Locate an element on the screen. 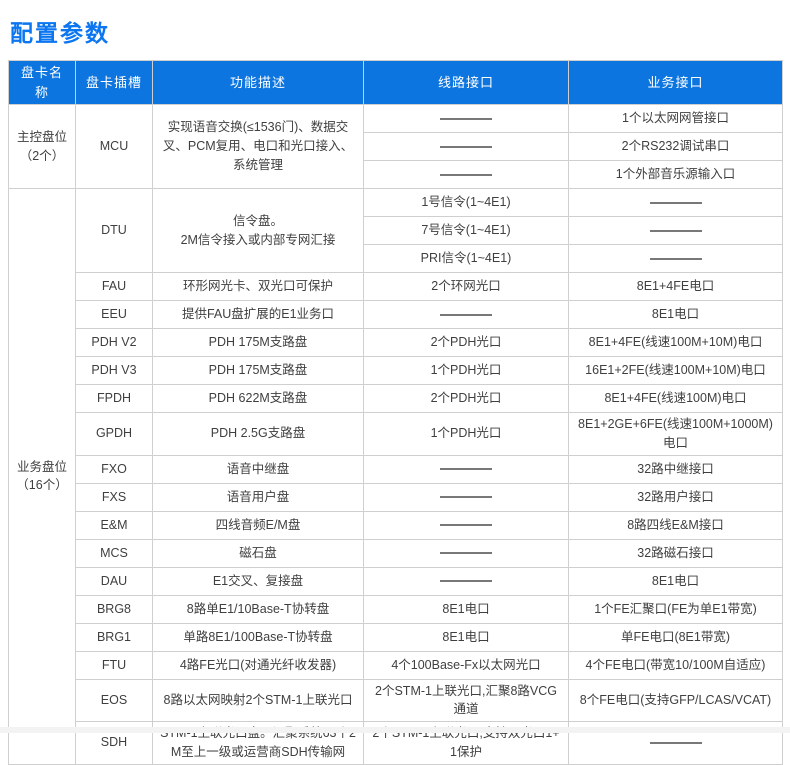 This screenshot has width=790, height=765. desc-cell: 语音中继盘 is located at coordinates (258, 469).